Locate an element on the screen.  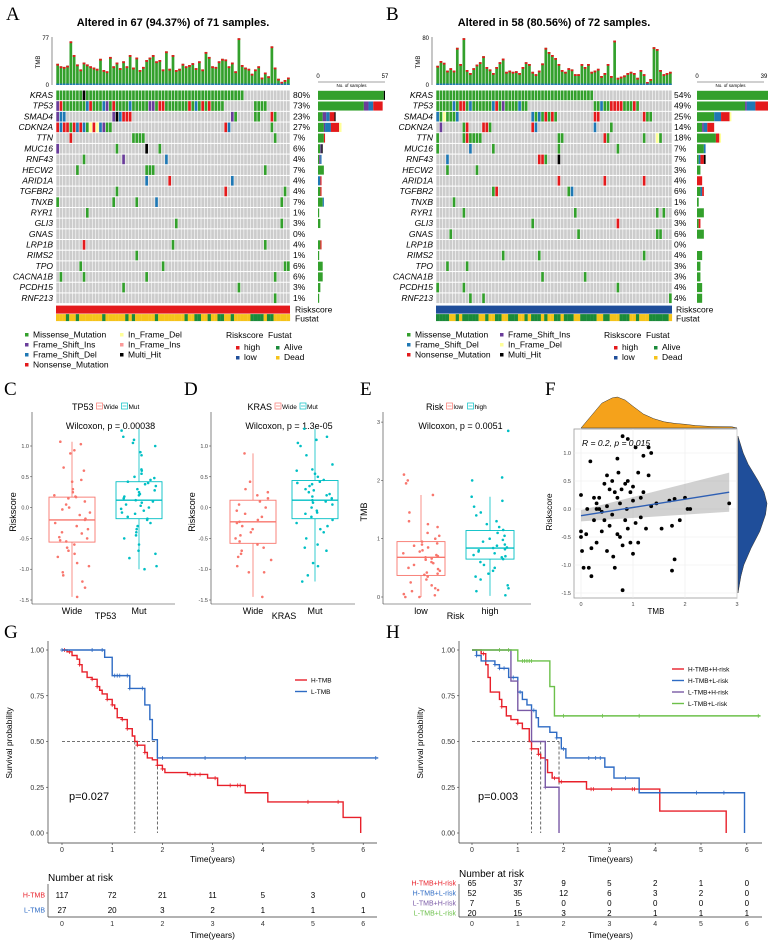
x-tick-label: Mut is located at coordinates (315, 611).